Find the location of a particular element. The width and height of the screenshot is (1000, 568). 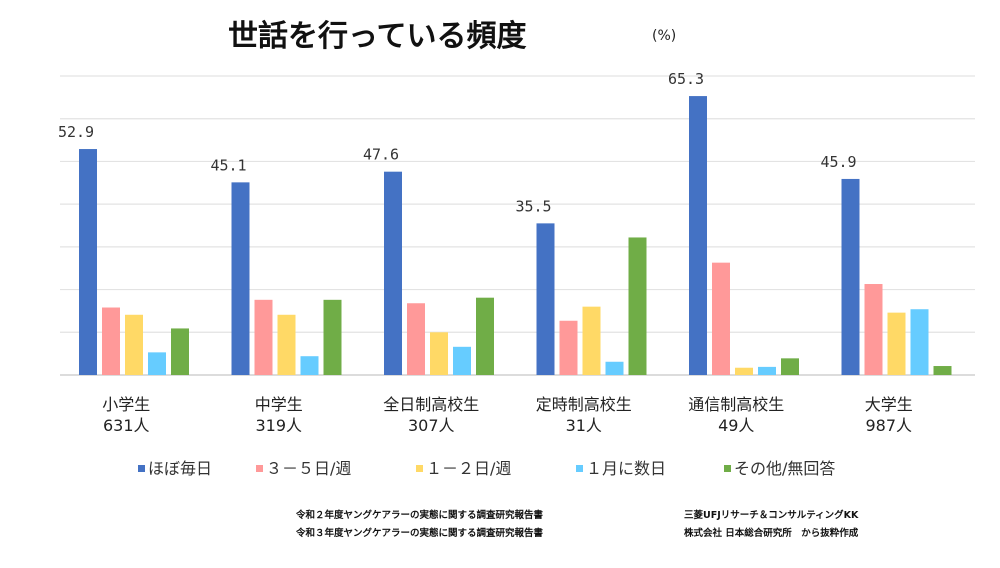

data-label: 65.3 is located at coordinates (686, 79).